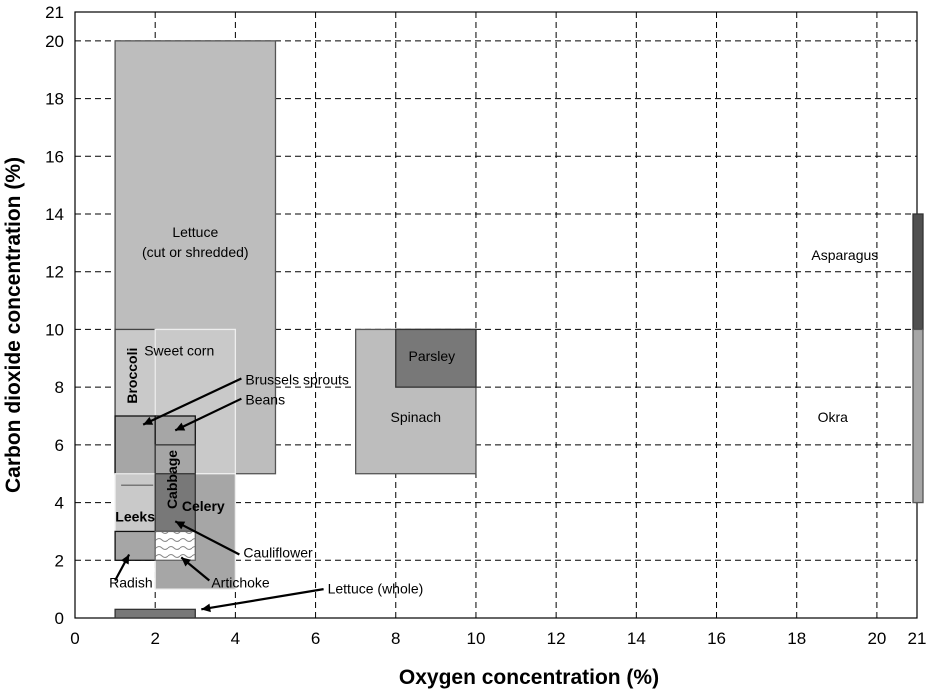  I want to click on x-tick-label: 12, so click(556, 638).